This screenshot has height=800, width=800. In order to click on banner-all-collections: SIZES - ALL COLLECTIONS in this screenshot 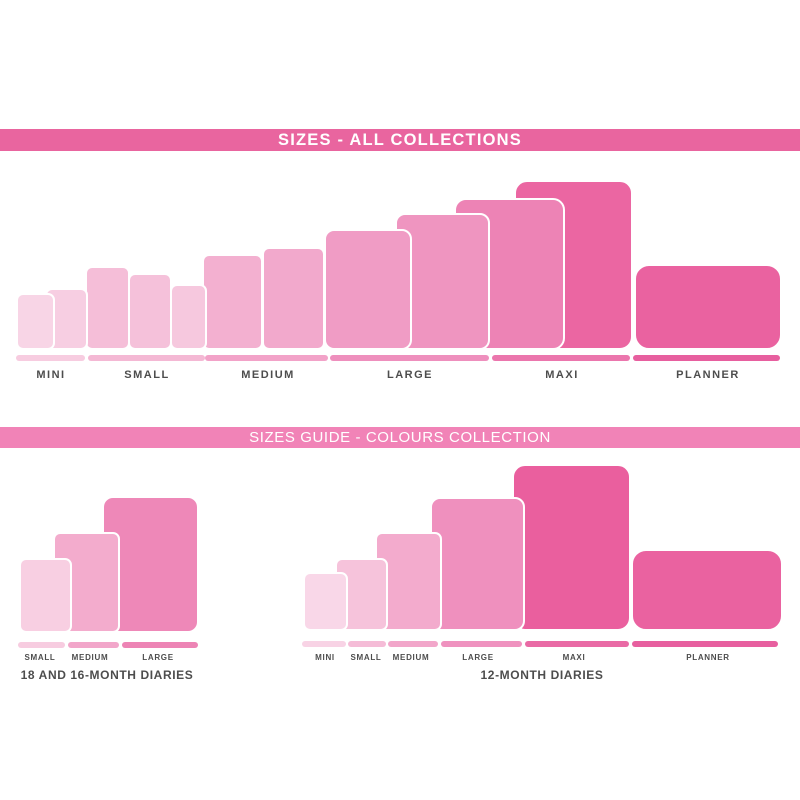, I will do `click(400, 140)`.